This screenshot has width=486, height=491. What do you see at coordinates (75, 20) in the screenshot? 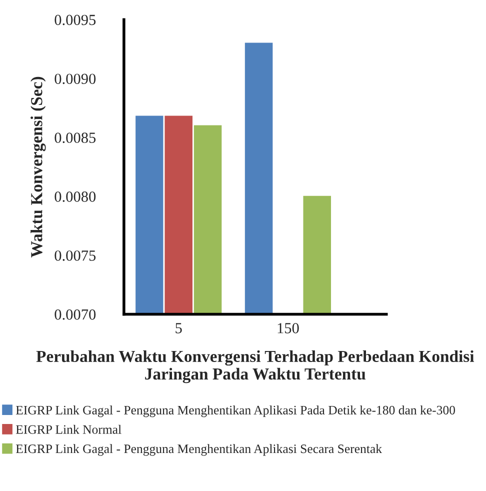
I see `y-tick-label: 0.0095` at bounding box center [75, 20].